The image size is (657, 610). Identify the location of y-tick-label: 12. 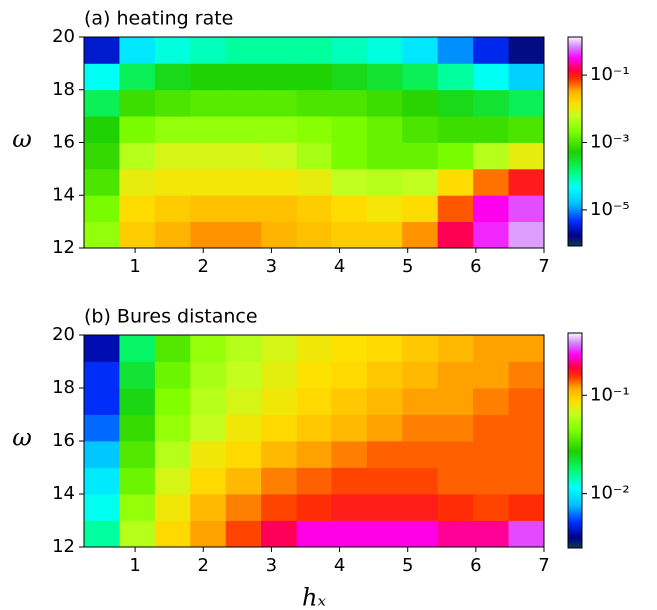
(63, 546).